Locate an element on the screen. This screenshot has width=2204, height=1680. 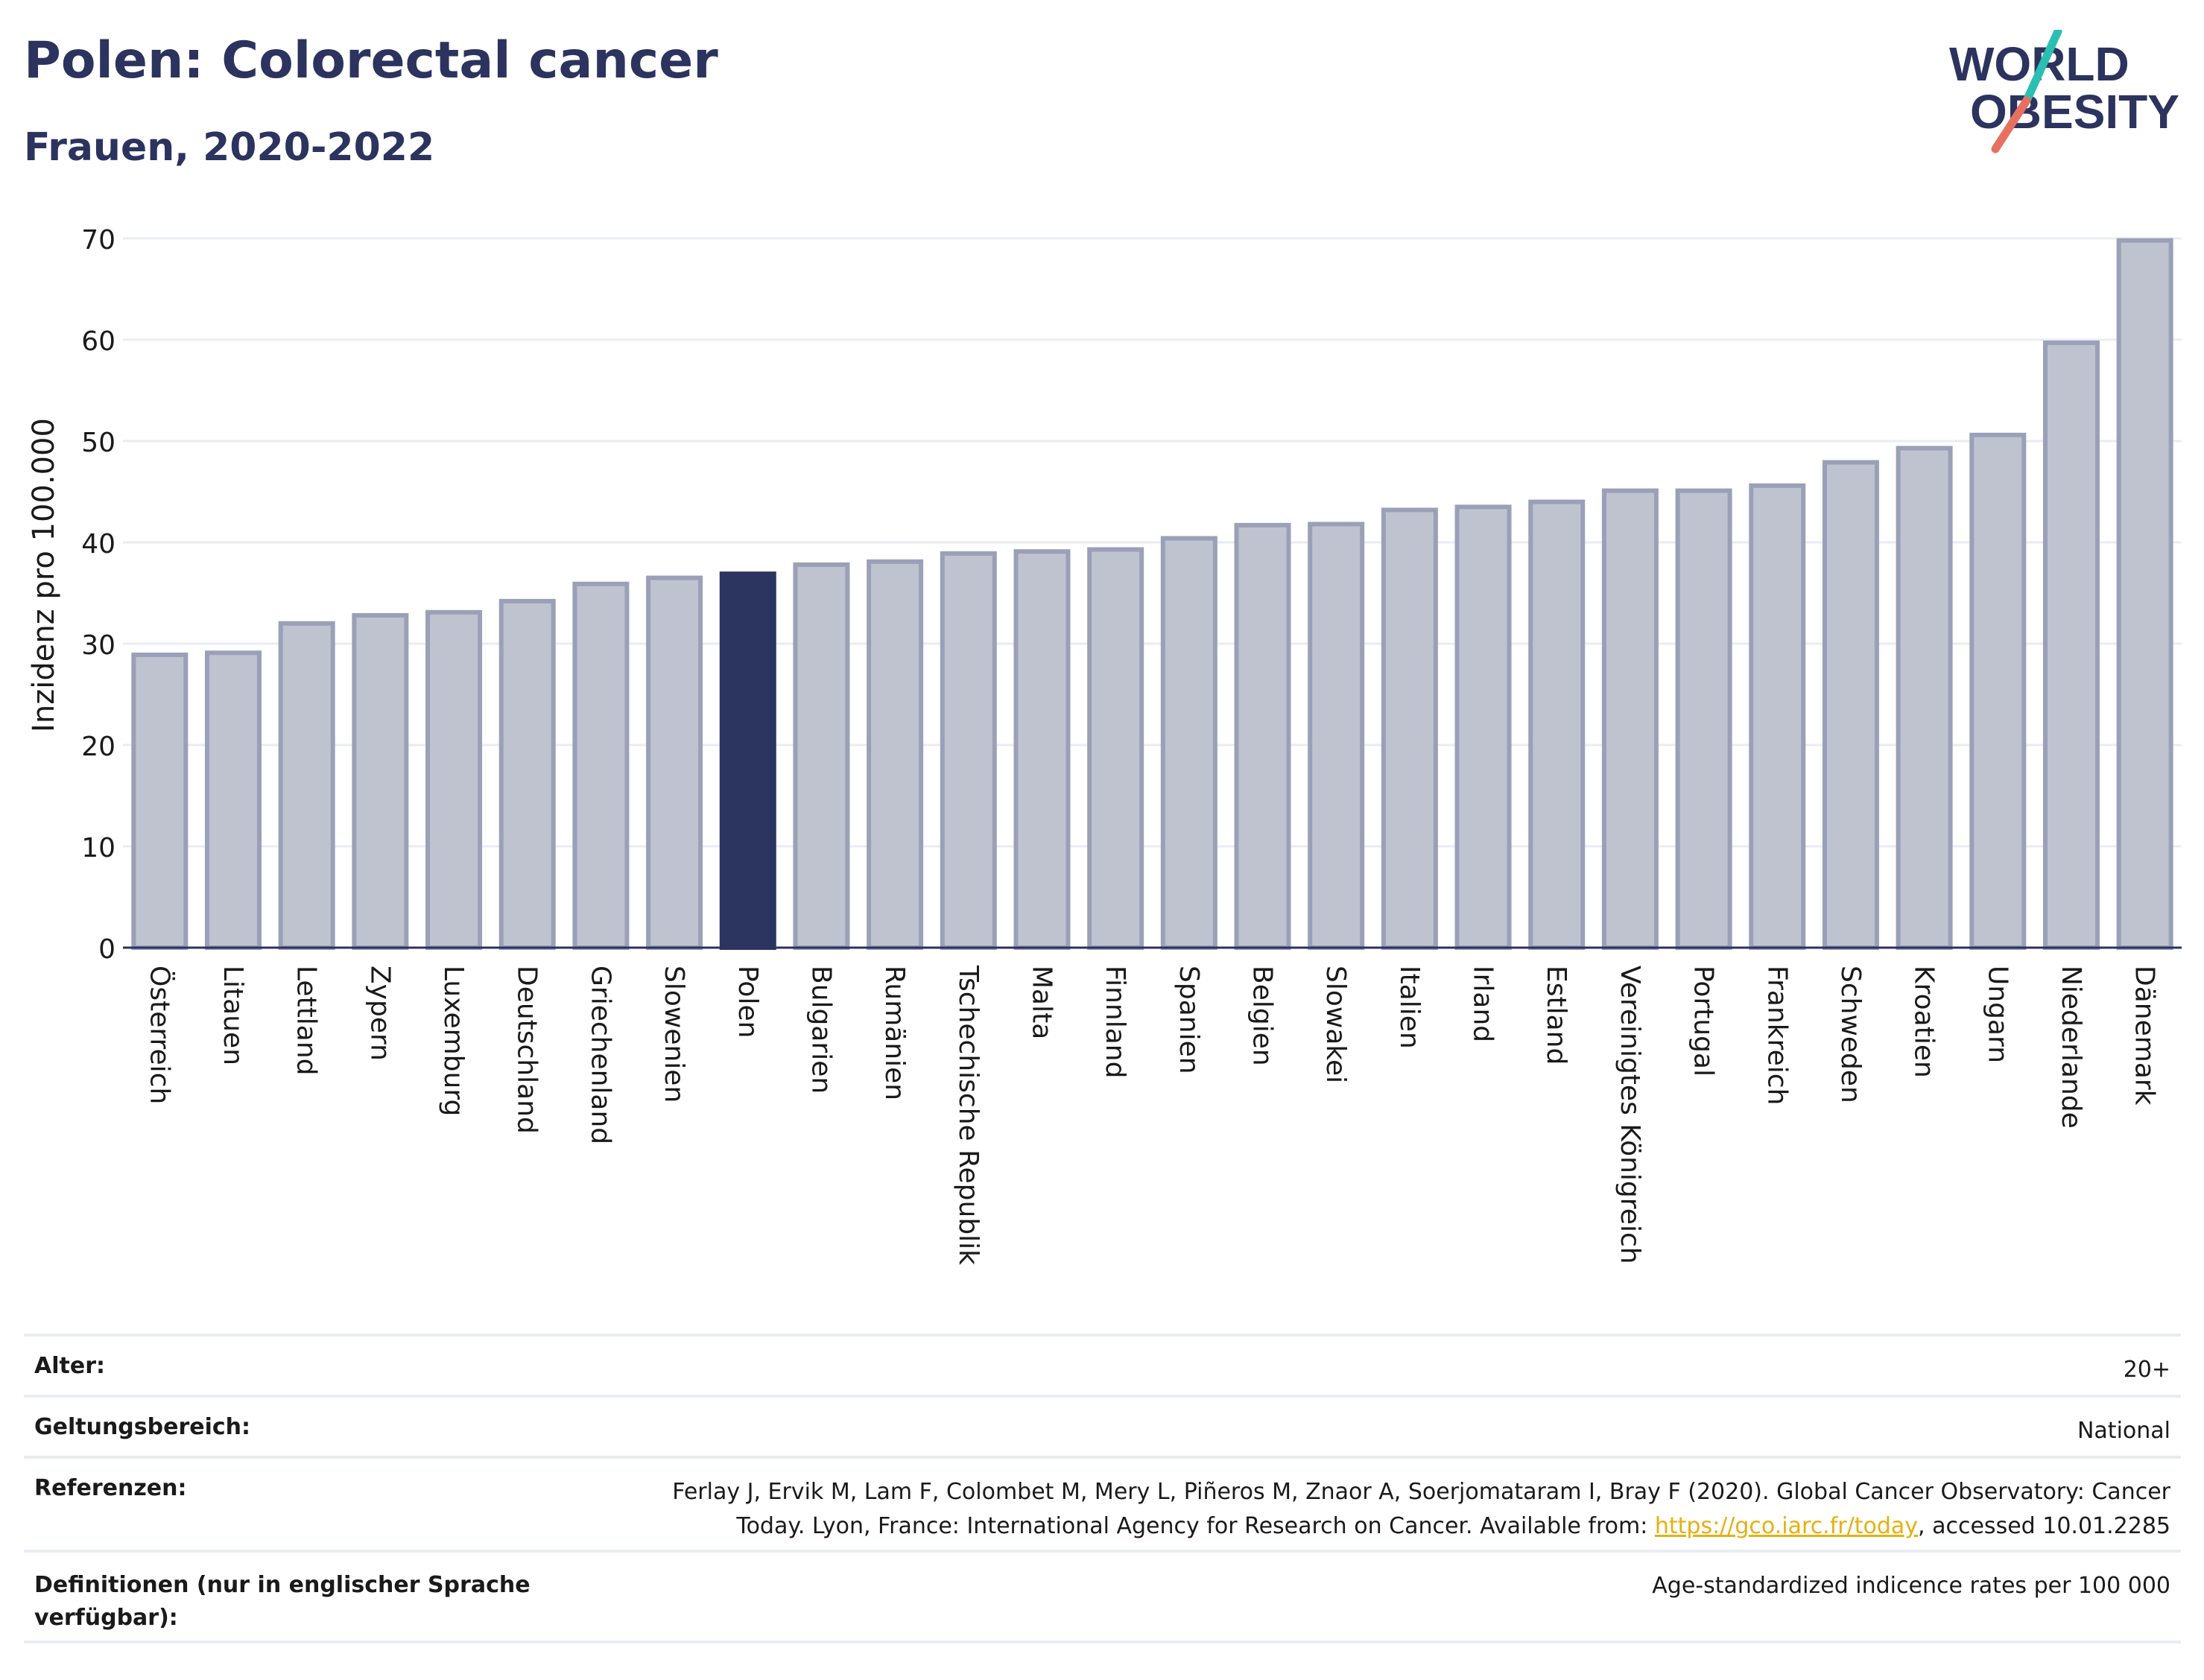
bar-luxemburg is located at coordinates (454, 780).